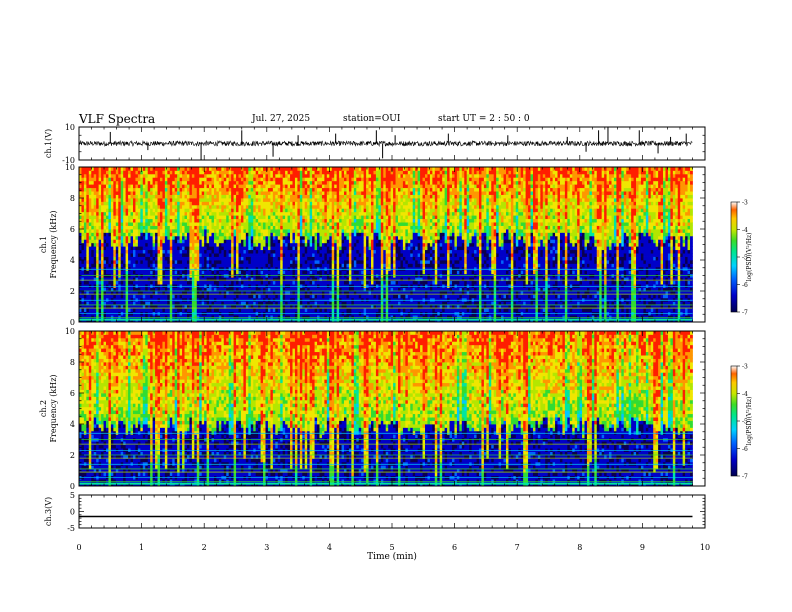 The height and width of the screenshot is (612, 792). I want to click on ch2-spectrogram-channel-label: ch.2, so click(43, 408).